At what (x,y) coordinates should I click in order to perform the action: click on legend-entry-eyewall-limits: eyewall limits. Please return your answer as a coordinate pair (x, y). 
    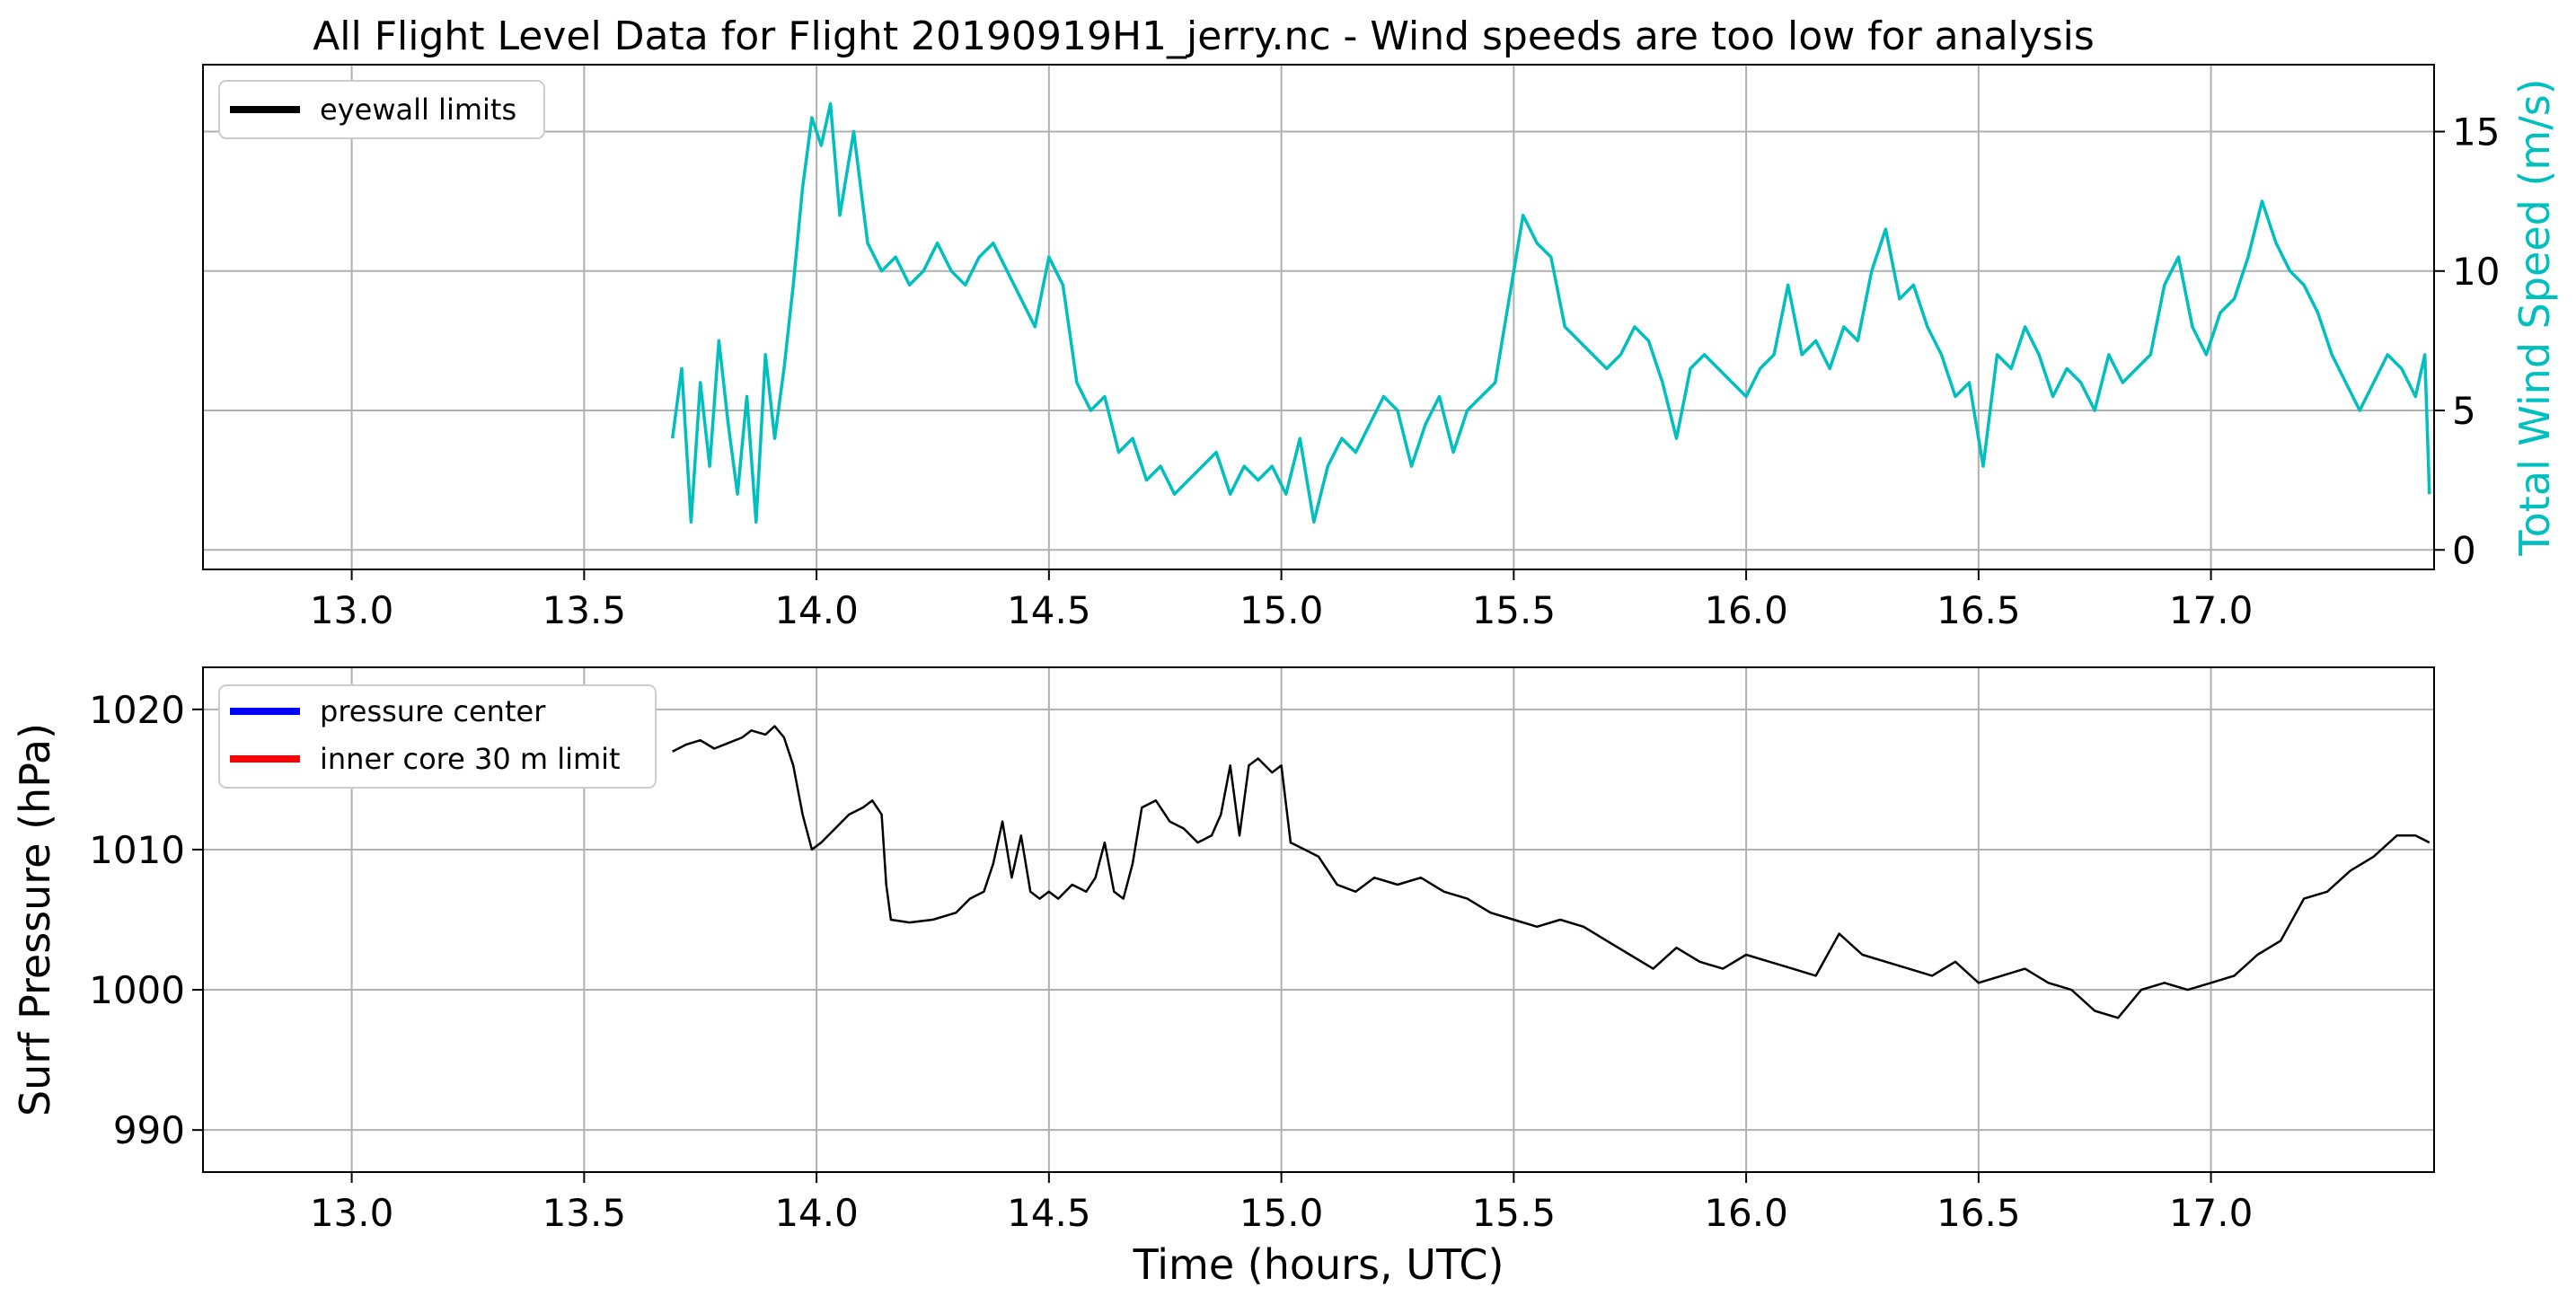
    Looking at the image, I should click on (418, 110).